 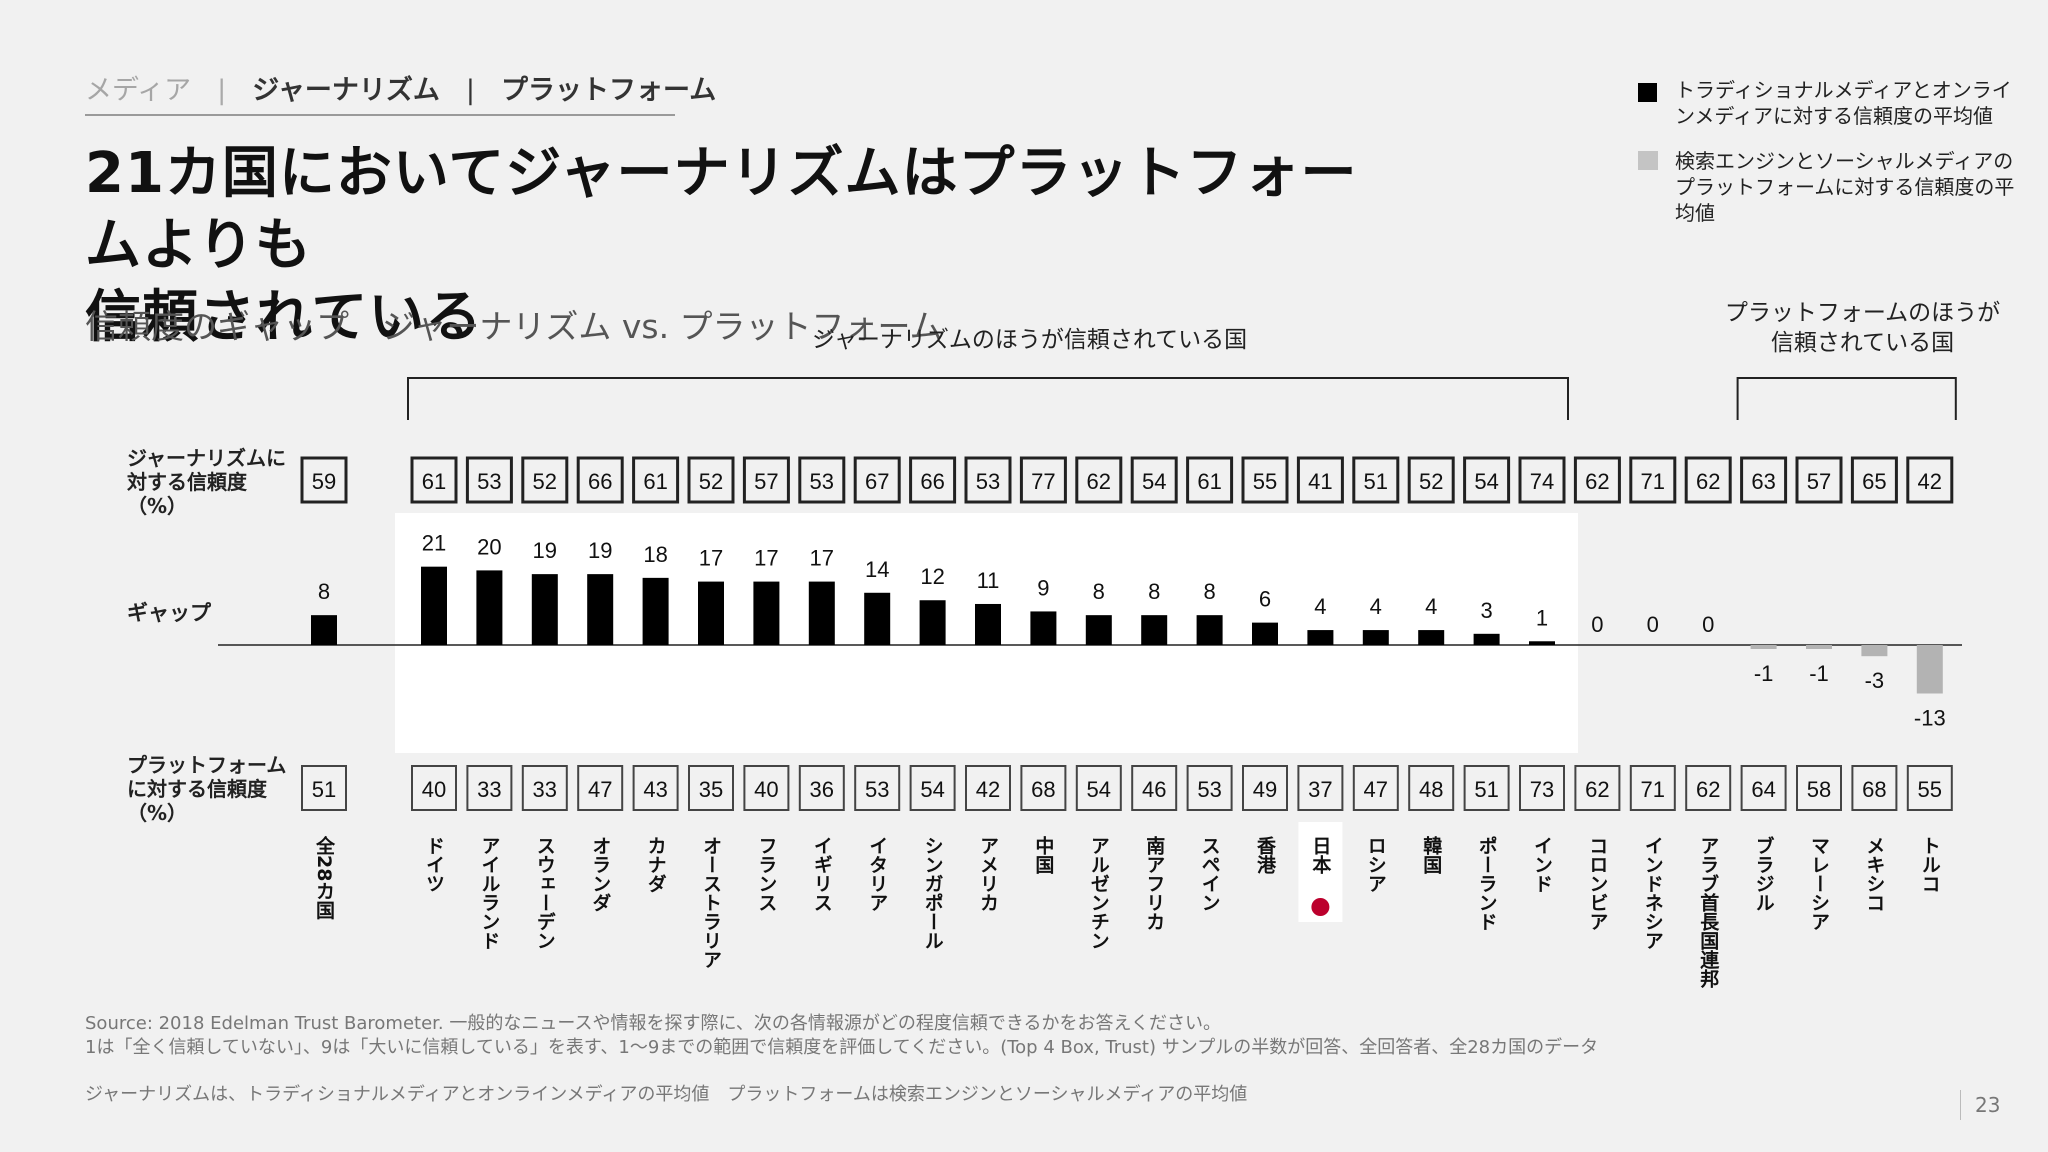 What do you see at coordinates (1647, 92) in the screenshot?
I see `legend-swatch-journalism` at bounding box center [1647, 92].